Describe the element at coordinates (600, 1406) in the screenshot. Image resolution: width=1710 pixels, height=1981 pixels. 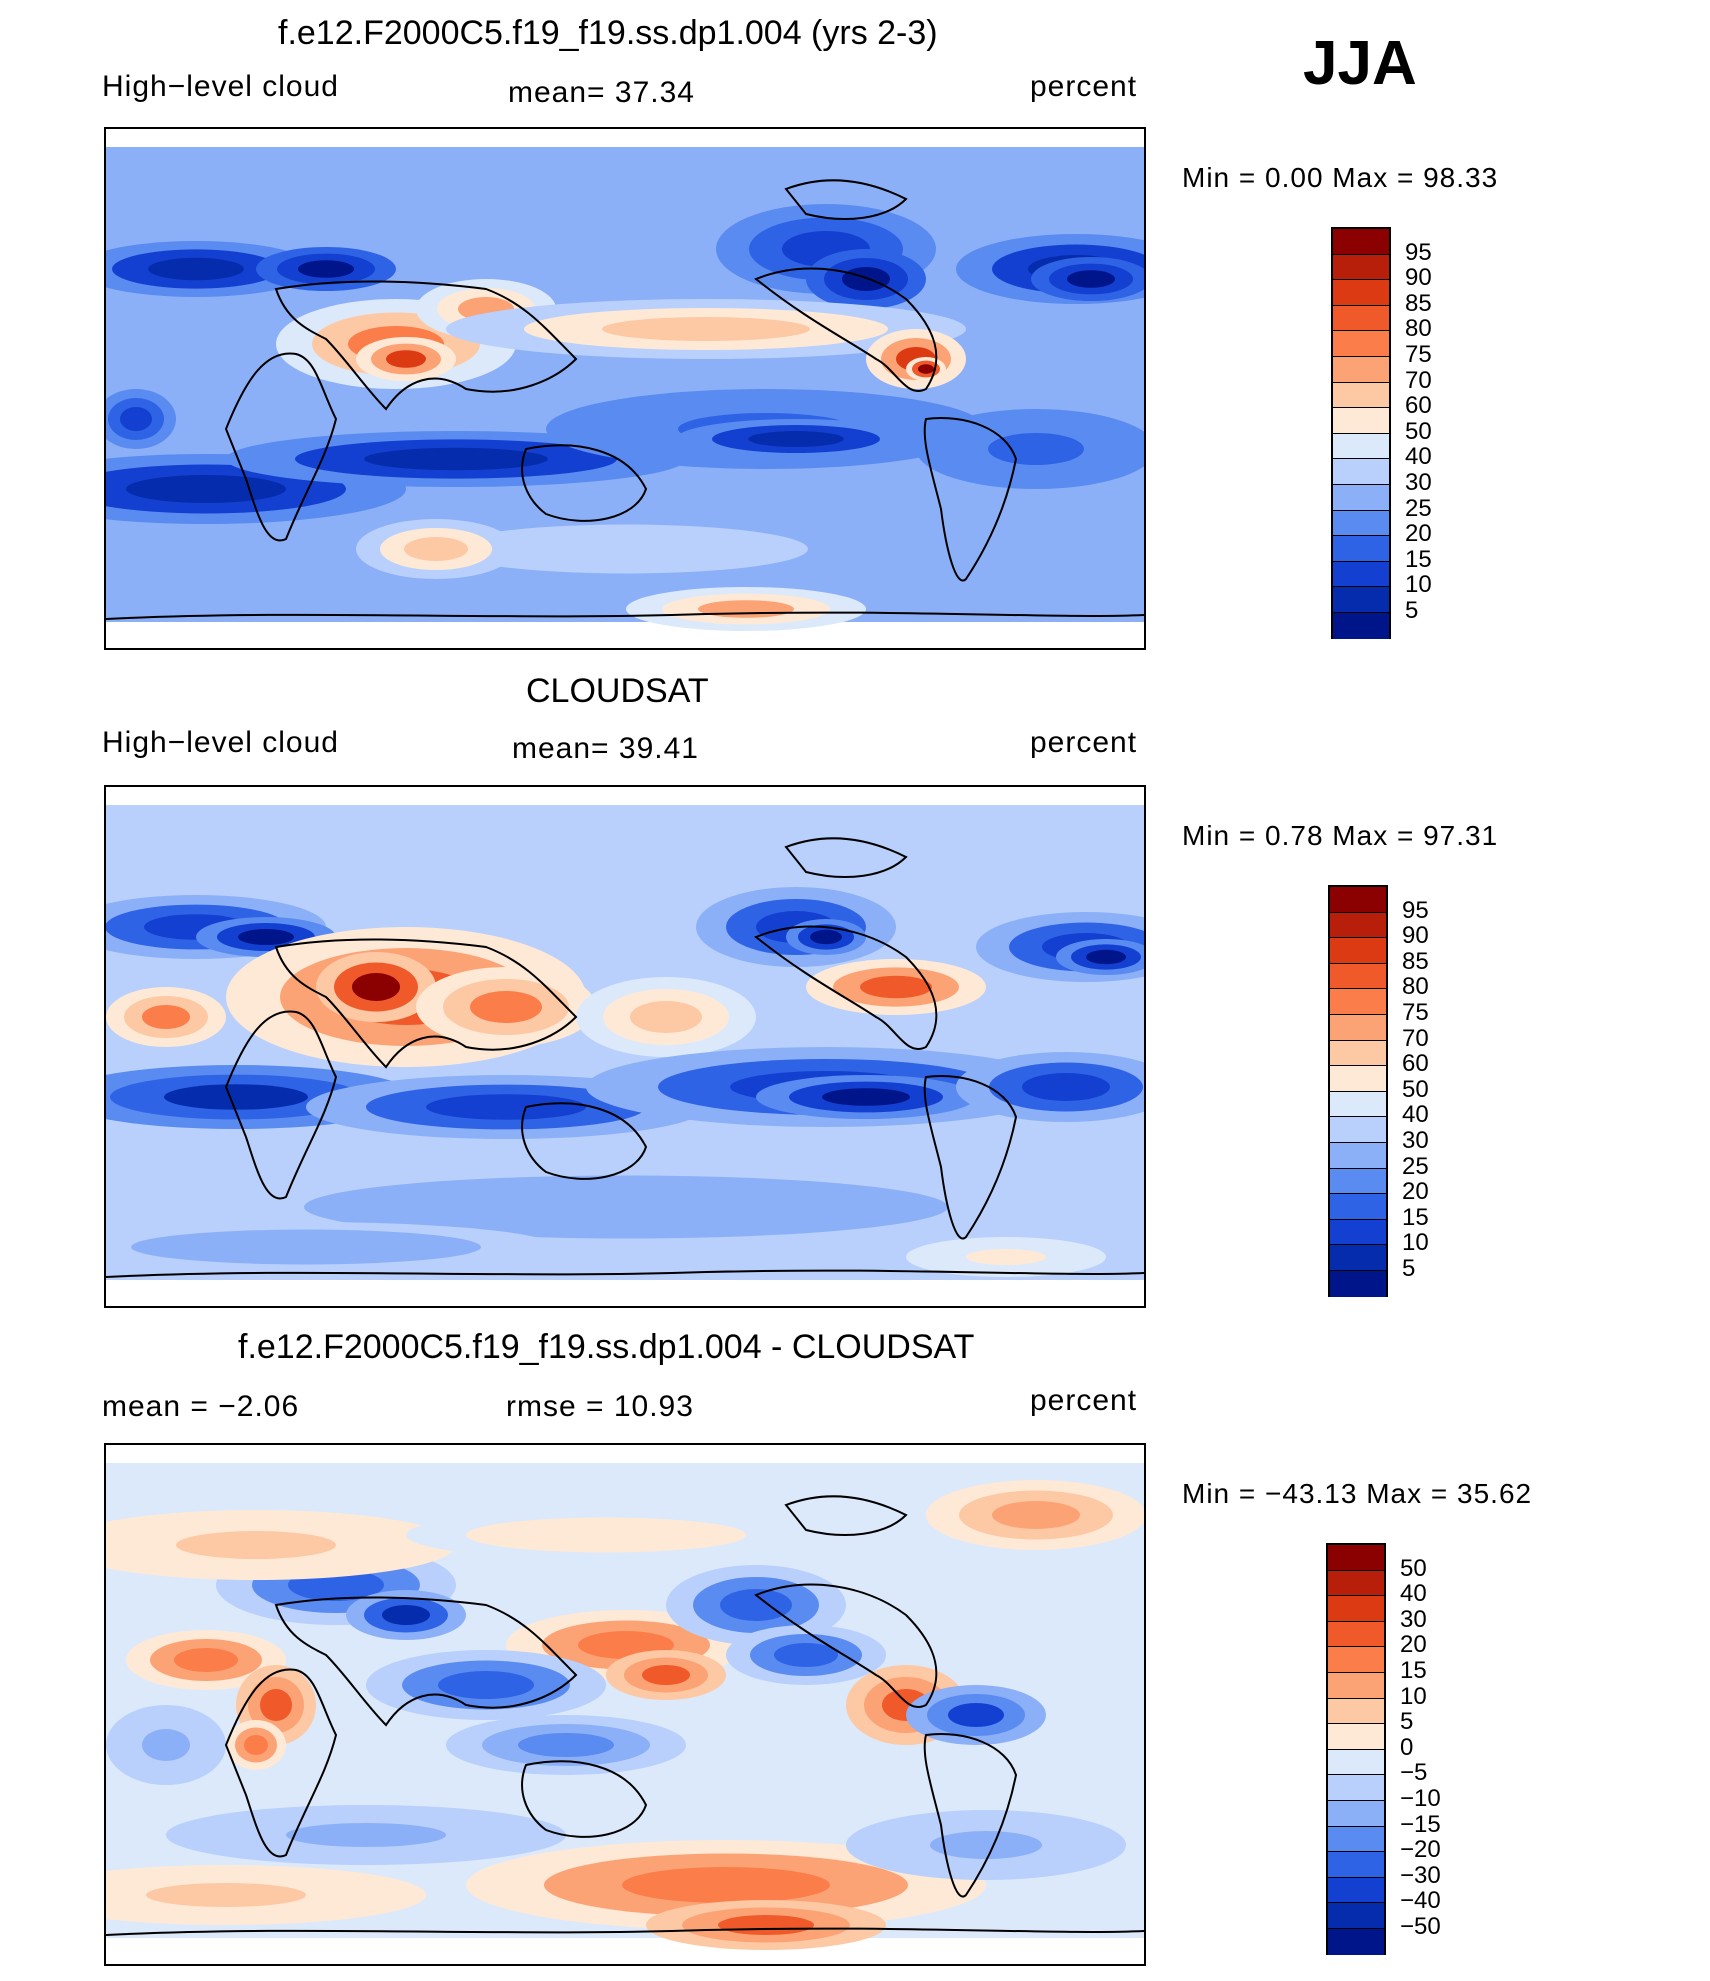
I see `rmse-label-diff: rmse = 10.93` at that location.